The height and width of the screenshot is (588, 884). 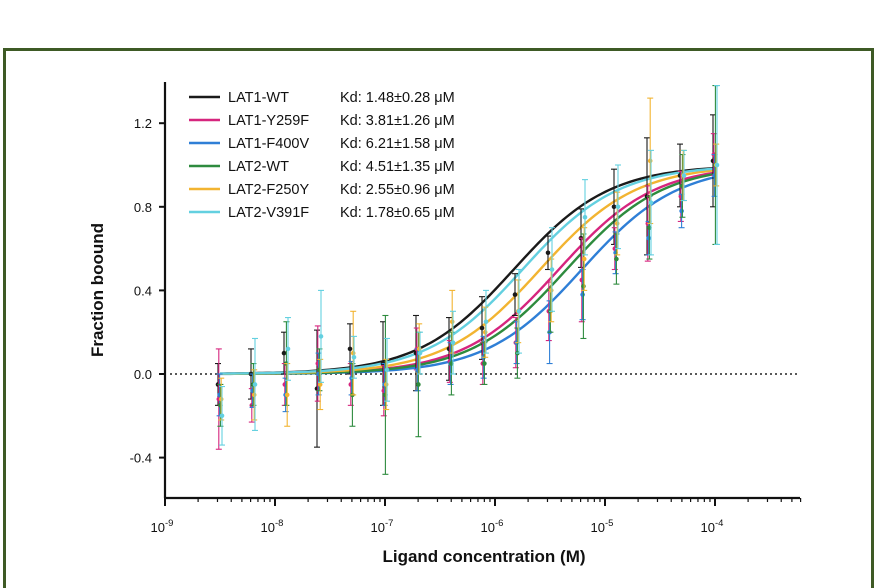 What do you see at coordinates (143, 374) in the screenshot?
I see `y-tick-label: 0.0` at bounding box center [143, 374].